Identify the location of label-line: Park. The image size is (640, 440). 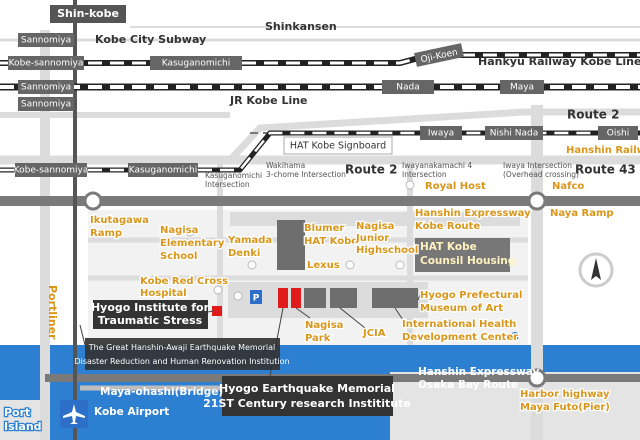
(318, 338).